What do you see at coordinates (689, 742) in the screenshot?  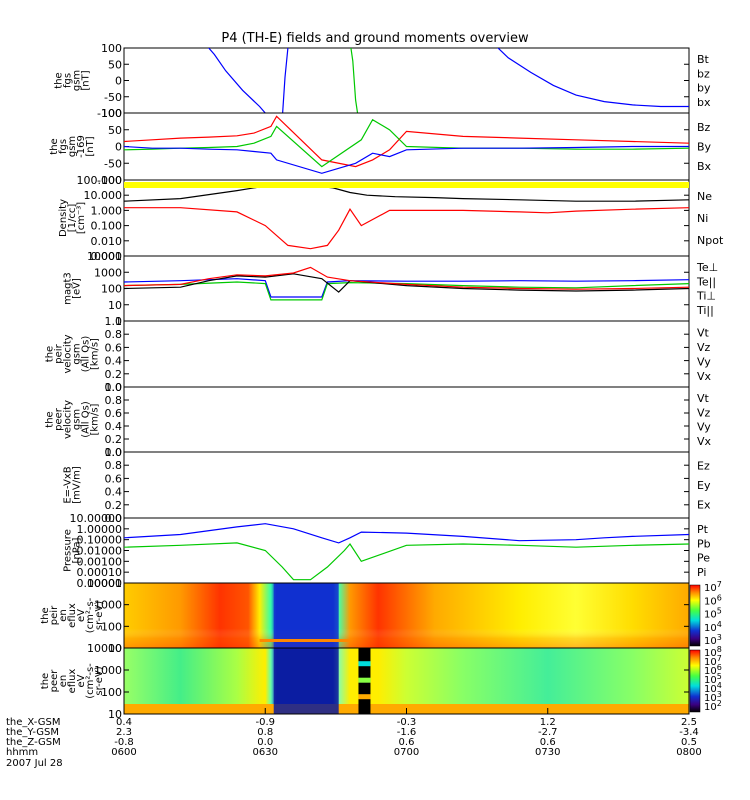 I see `x-tick-label: 0.5` at bounding box center [689, 742].